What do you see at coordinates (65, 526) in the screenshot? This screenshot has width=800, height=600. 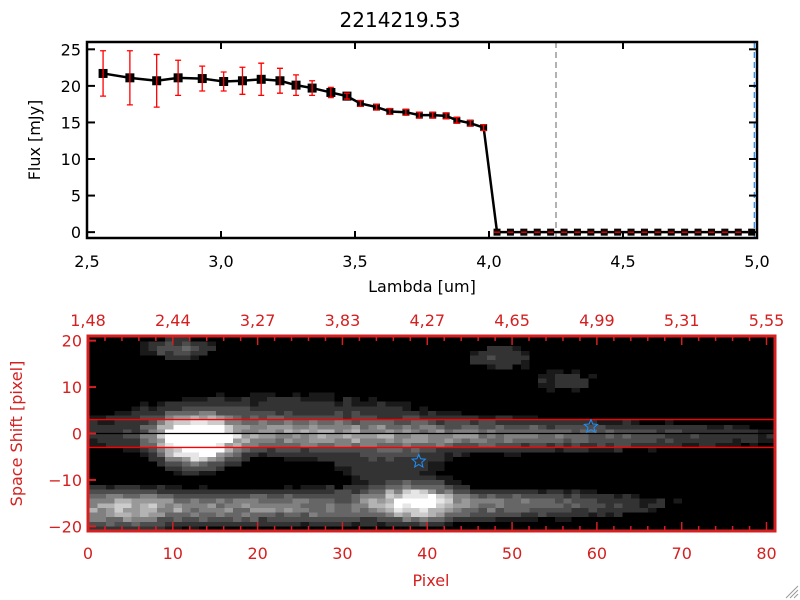 I see `y-tick-label: −20` at bounding box center [65, 526].